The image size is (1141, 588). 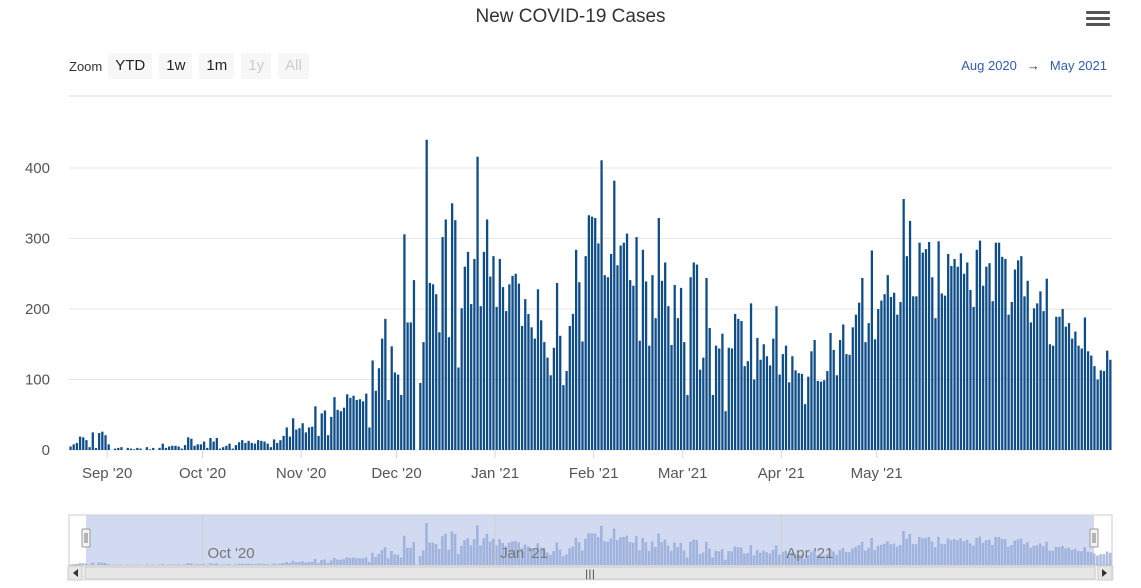 What do you see at coordinates (1098, 21) in the screenshot?
I see `hamburger-menu-icon` at bounding box center [1098, 21].